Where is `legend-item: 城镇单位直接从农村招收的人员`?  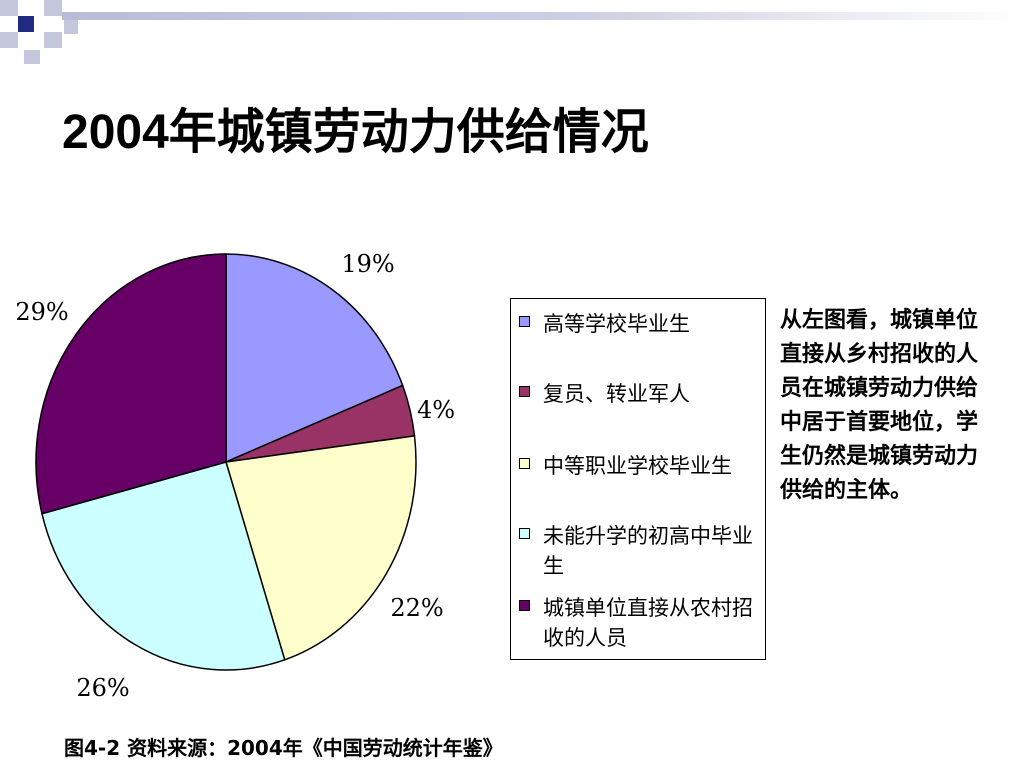
legend-item: 城镇单位直接从农村招收的人员 is located at coordinates (639, 623).